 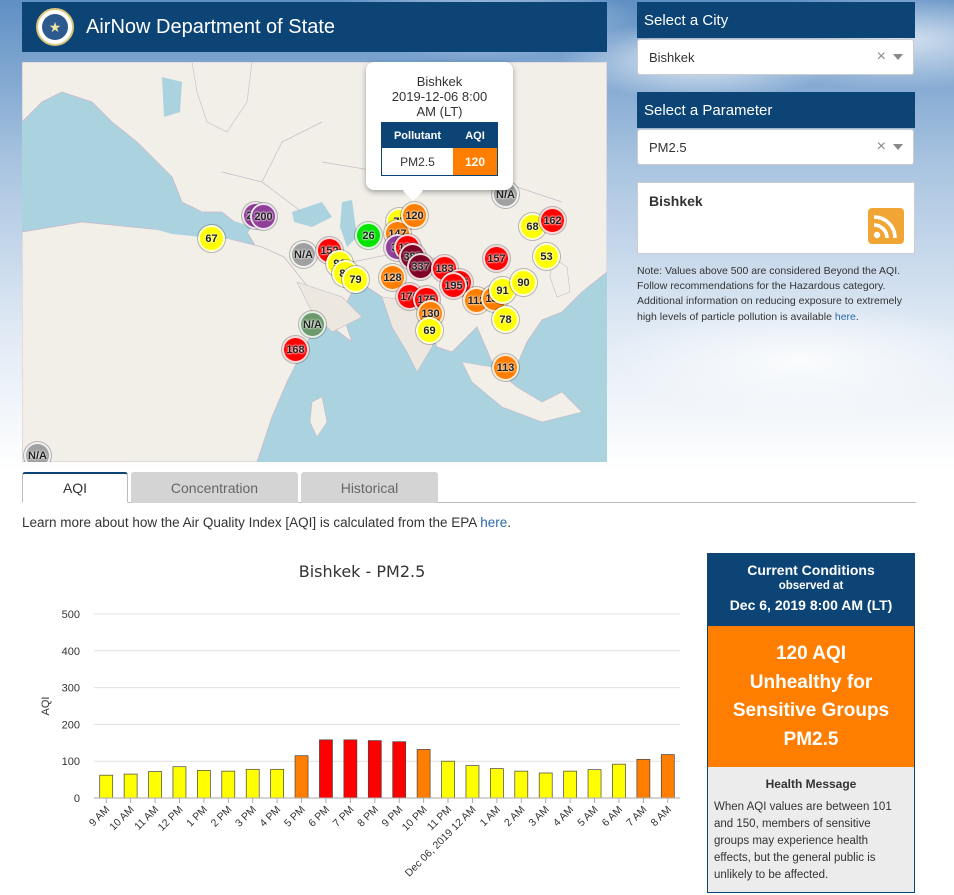 What do you see at coordinates (475, 161) in the screenshot?
I see `popup-aqi-value: 120` at bounding box center [475, 161].